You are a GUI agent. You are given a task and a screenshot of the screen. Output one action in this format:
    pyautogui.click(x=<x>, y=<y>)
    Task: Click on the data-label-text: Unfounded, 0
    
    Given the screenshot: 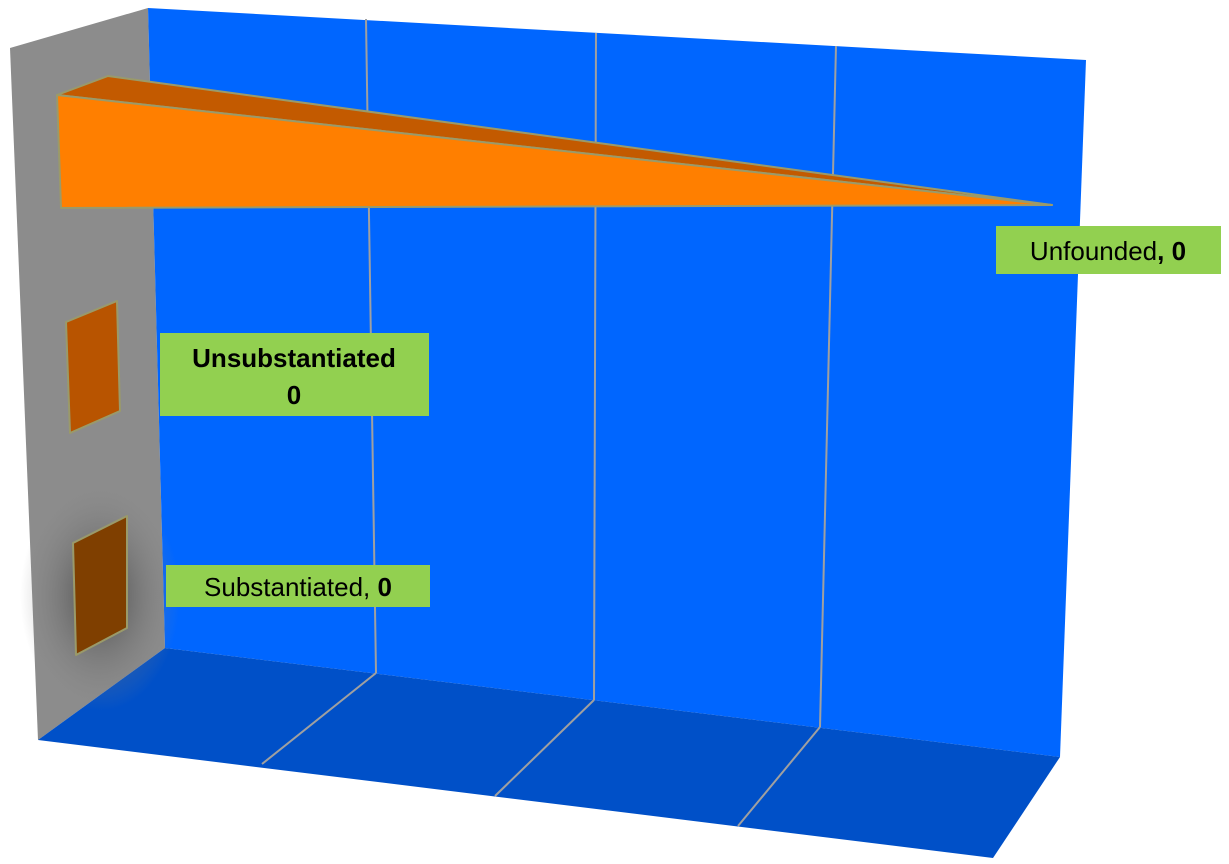 What is the action you would take?
    pyautogui.click(x=1108, y=251)
    